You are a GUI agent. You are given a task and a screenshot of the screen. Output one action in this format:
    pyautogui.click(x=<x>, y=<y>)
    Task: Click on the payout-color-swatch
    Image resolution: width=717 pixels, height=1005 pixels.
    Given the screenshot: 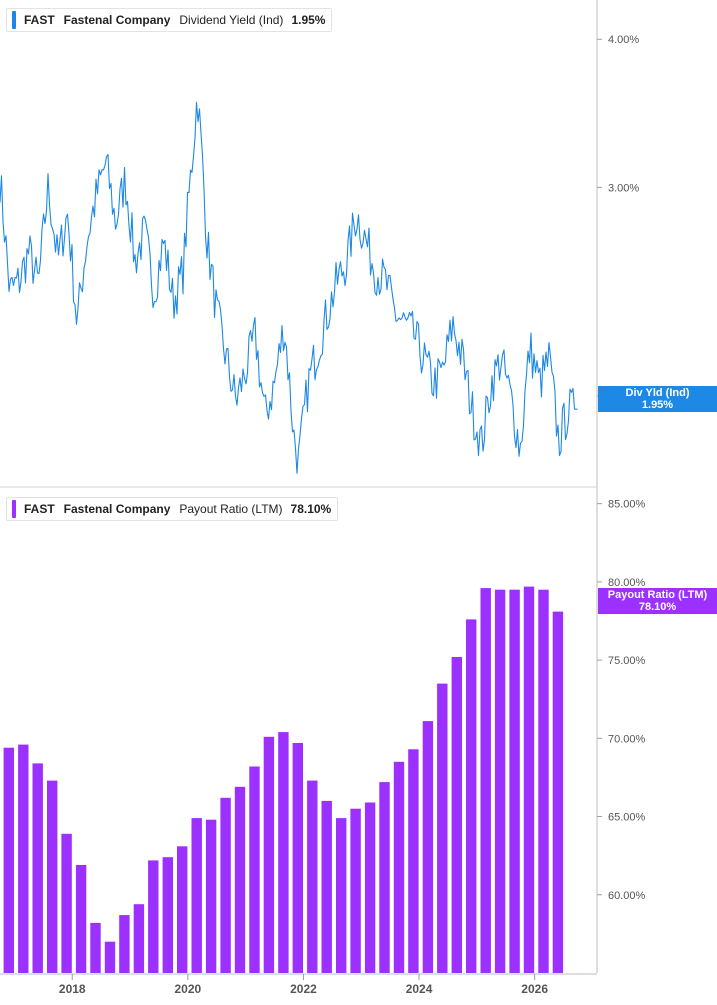 What is the action you would take?
    pyautogui.click(x=14, y=509)
    